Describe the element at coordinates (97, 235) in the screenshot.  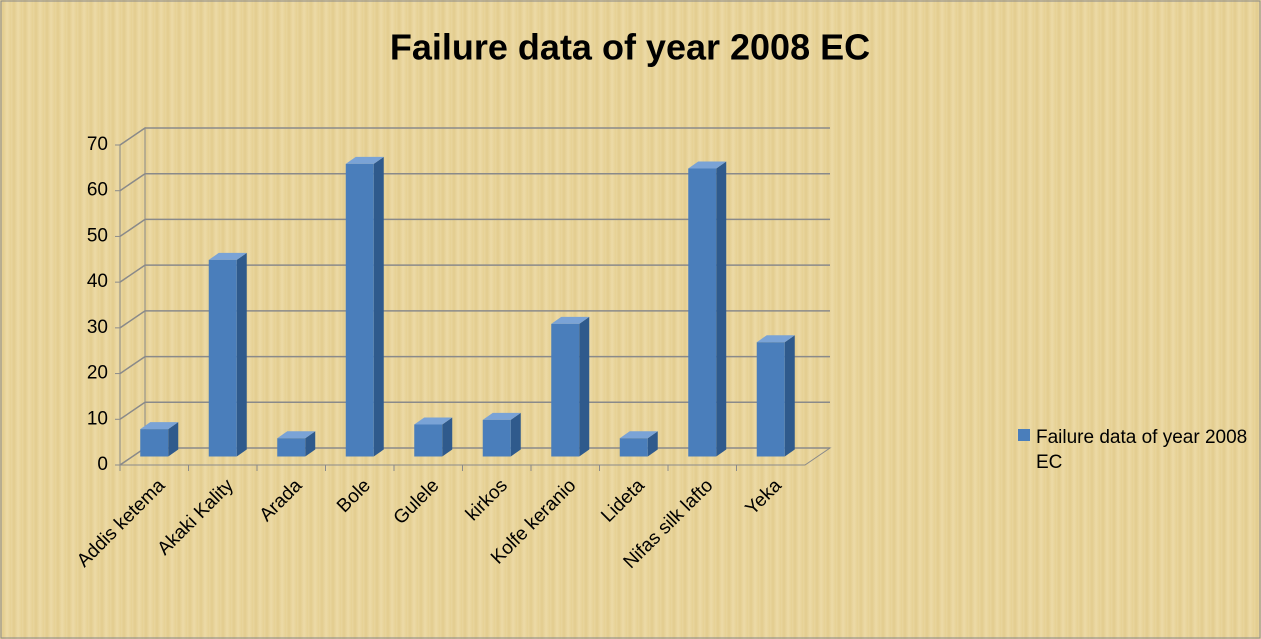
I see `y-tick-label: 50` at that location.